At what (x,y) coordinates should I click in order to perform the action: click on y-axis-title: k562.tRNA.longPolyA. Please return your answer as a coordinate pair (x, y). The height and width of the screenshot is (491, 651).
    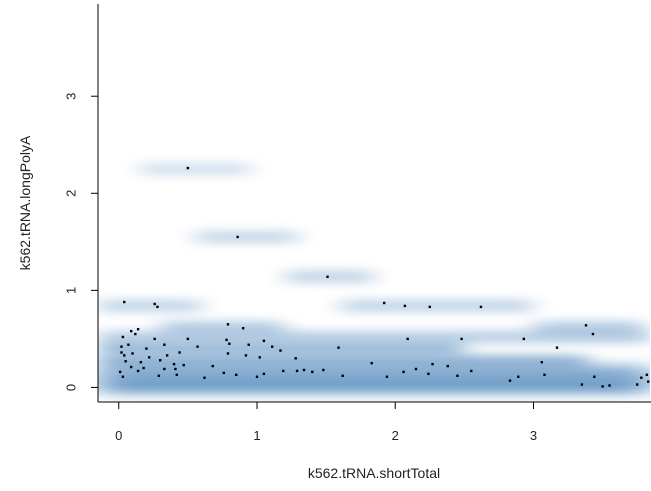
    Looking at the image, I should click on (25, 202).